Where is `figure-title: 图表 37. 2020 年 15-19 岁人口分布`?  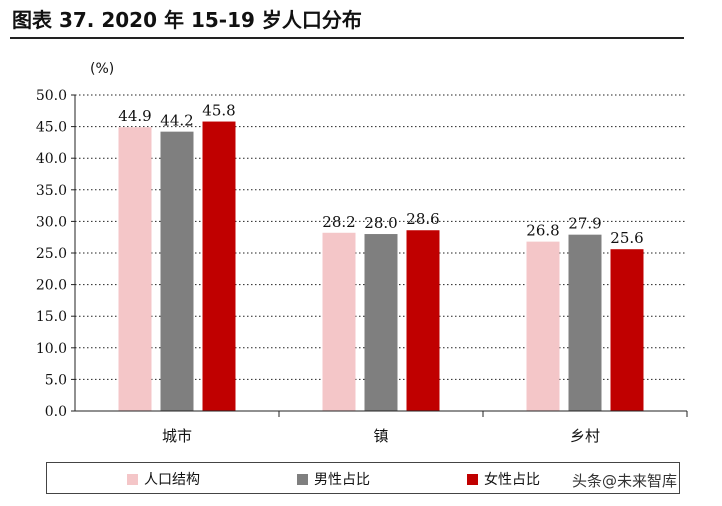
figure-title: 图表 37. 2020 年 15-19 岁人口分布 is located at coordinates (187, 20).